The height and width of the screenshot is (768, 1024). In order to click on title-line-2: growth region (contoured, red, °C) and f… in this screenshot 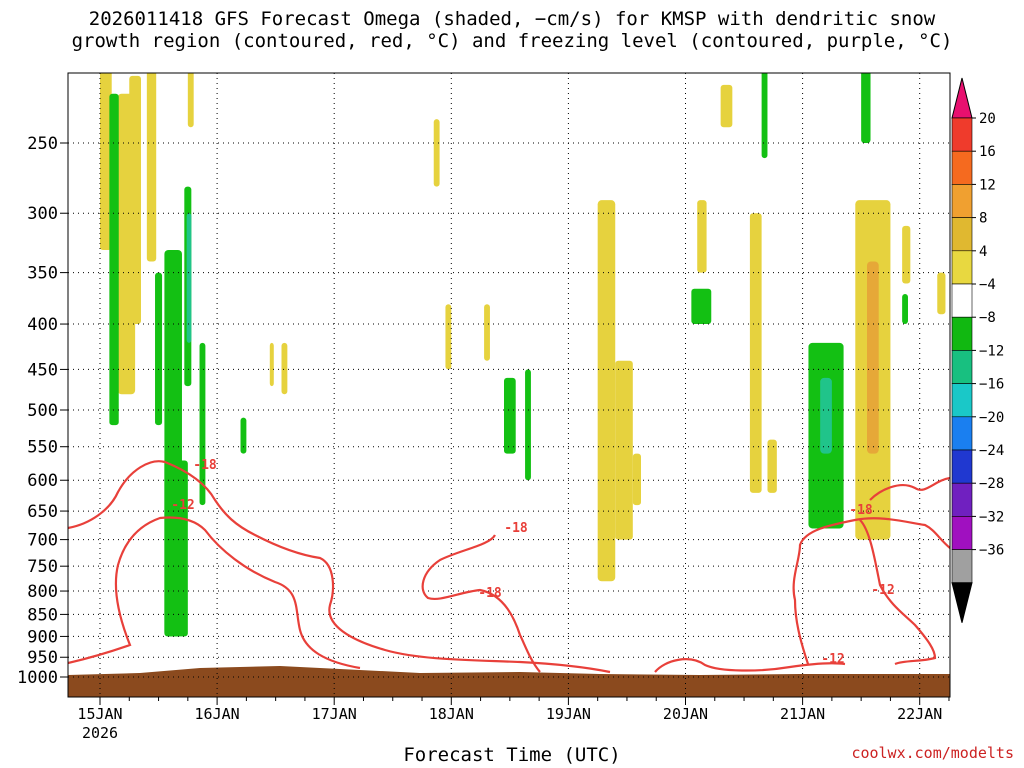, I will do `click(512, 41)`.